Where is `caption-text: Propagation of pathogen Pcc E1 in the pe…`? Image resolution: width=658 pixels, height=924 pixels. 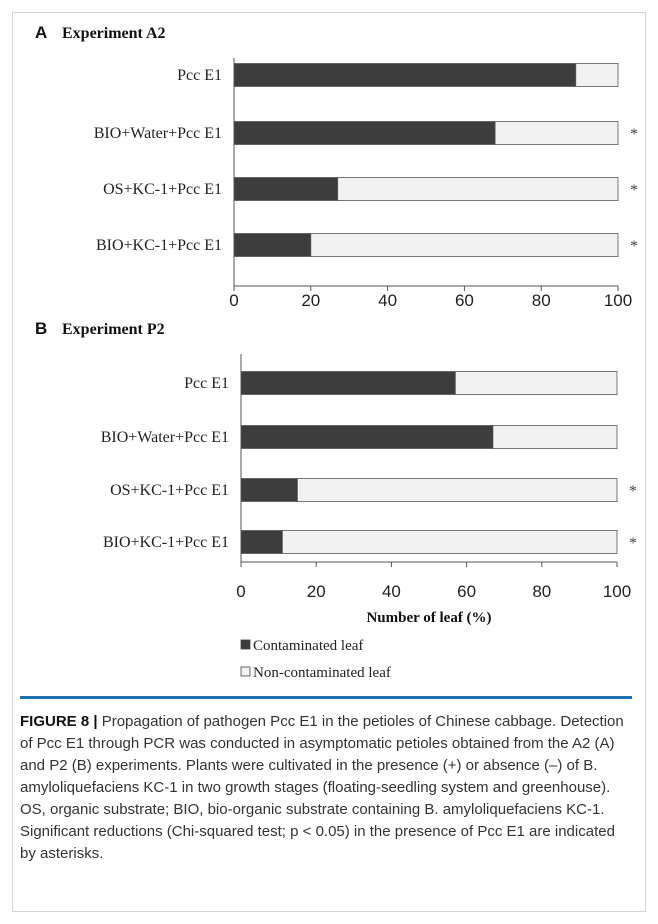
caption-text: Propagation of pathogen Pcc E1 in the pe… is located at coordinates (322, 787).